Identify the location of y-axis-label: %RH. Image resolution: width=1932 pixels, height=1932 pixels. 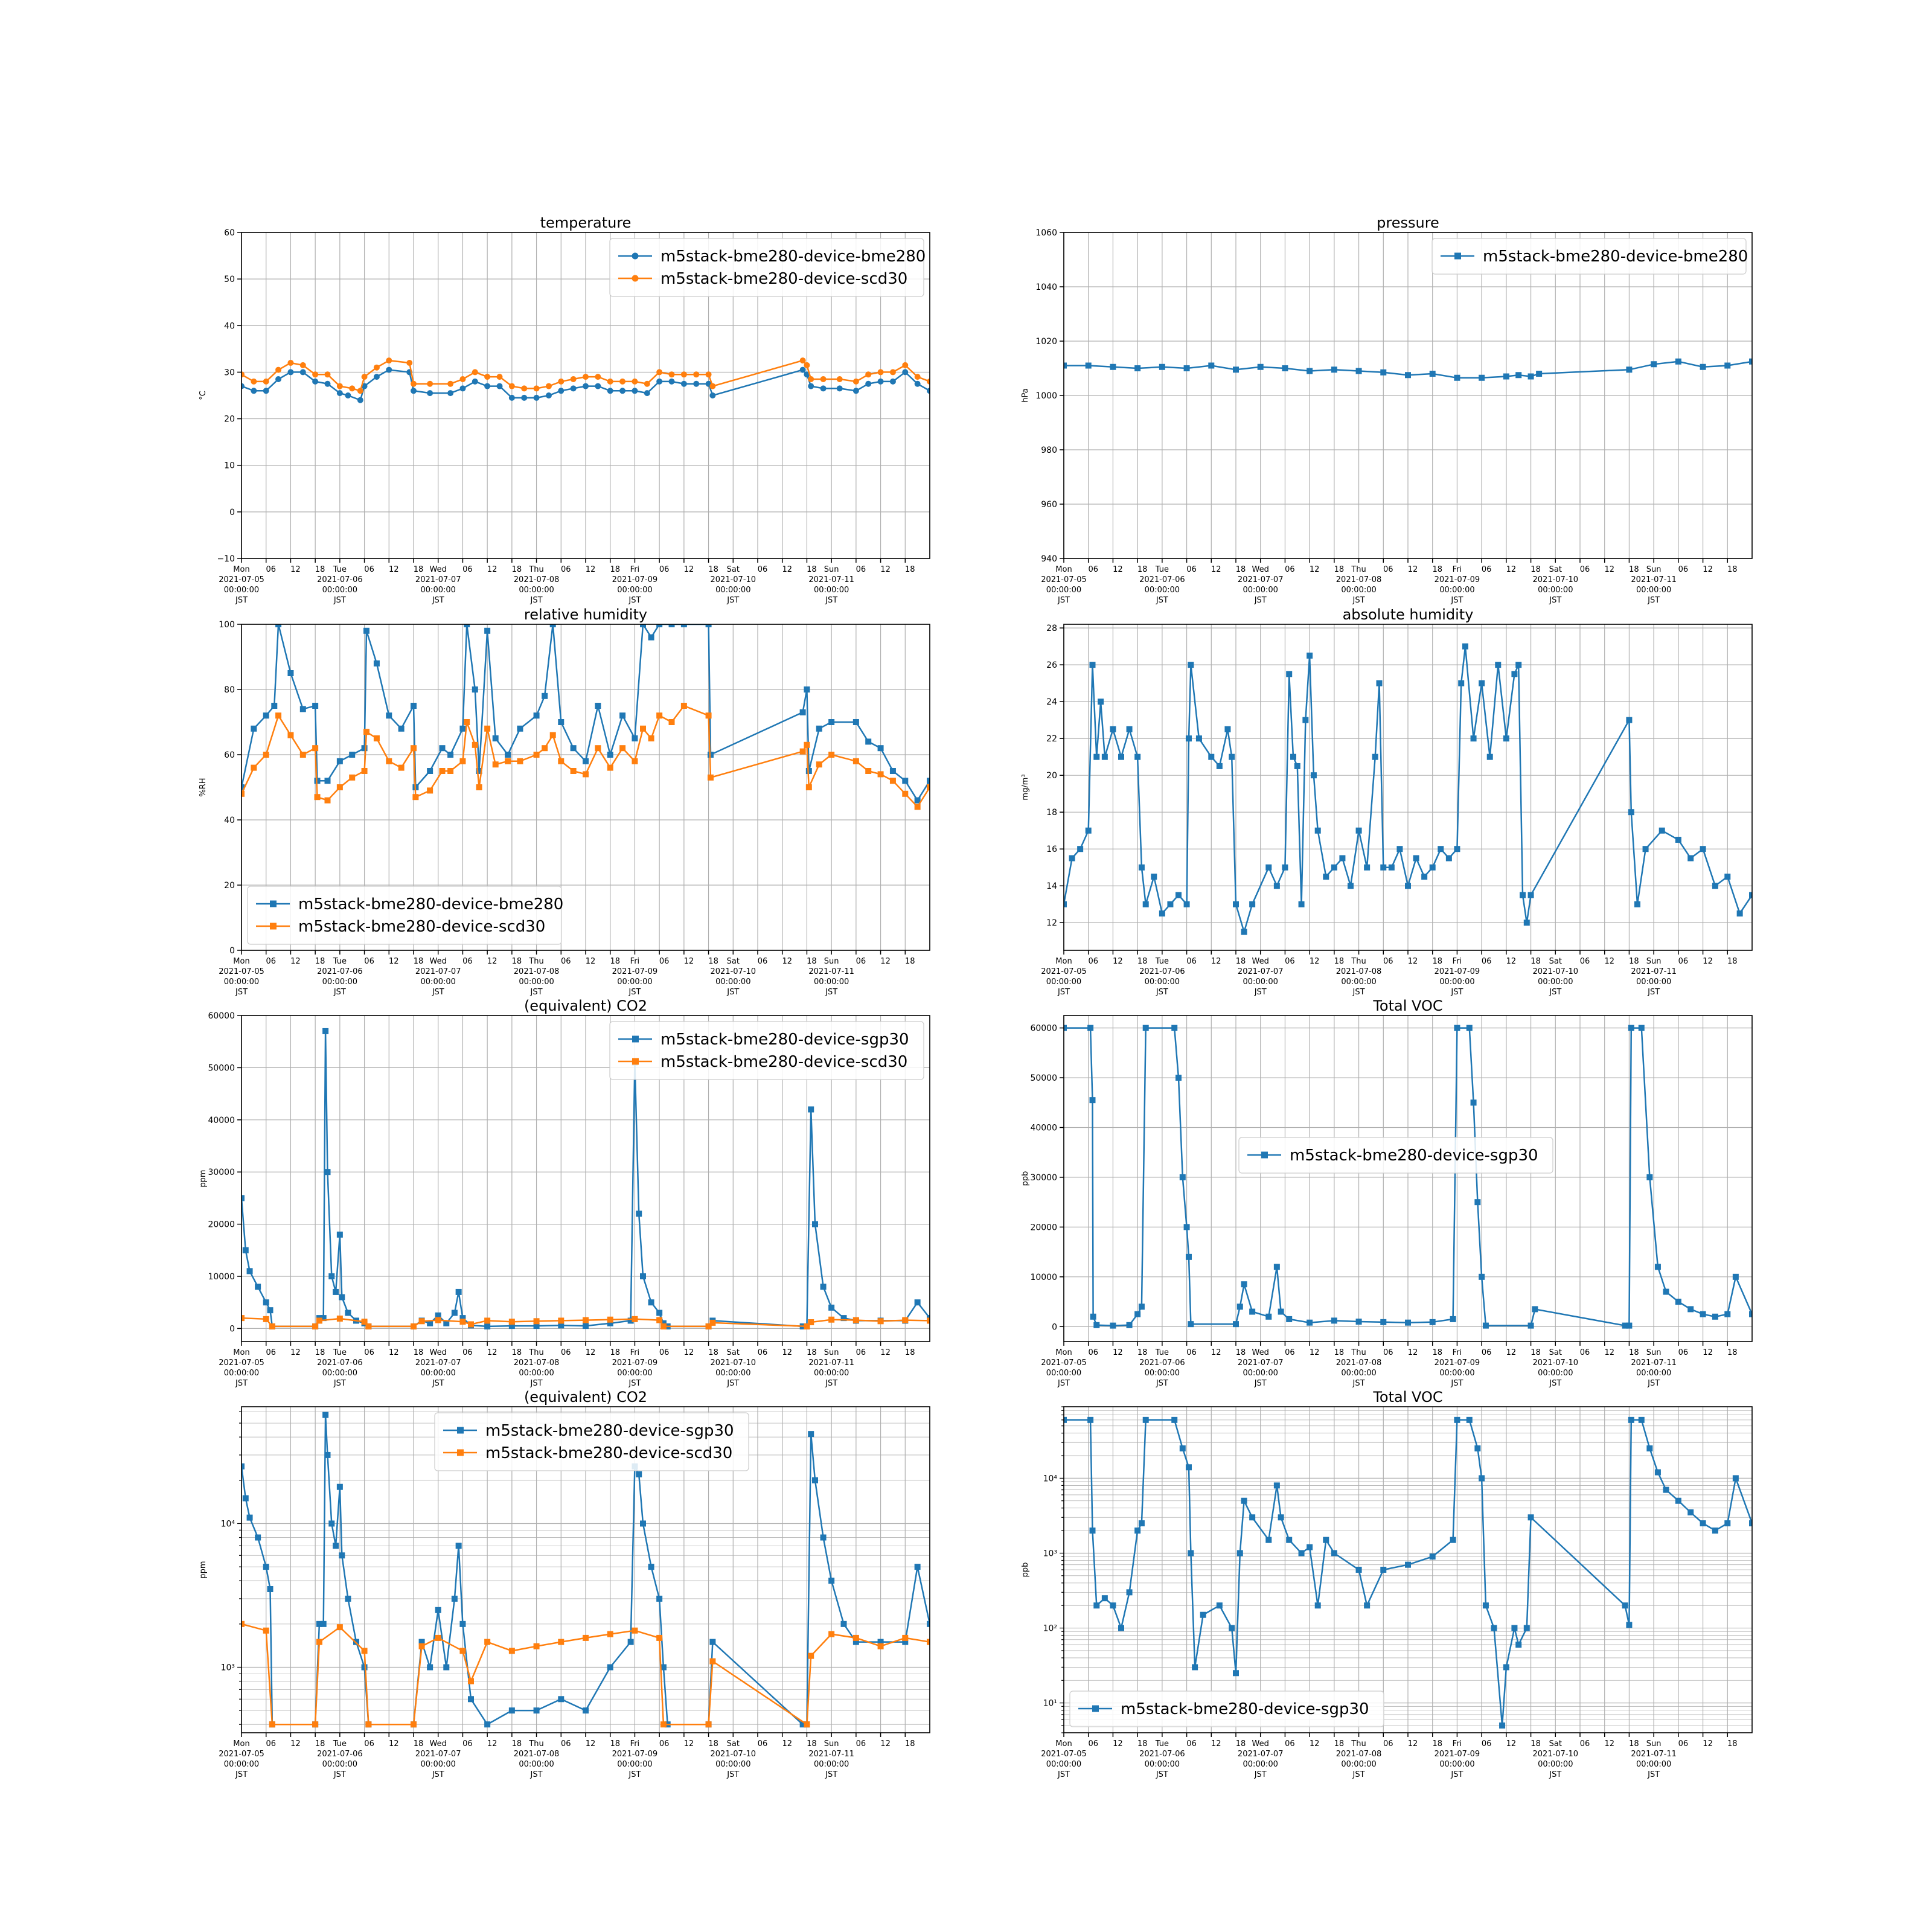
(204, 787).